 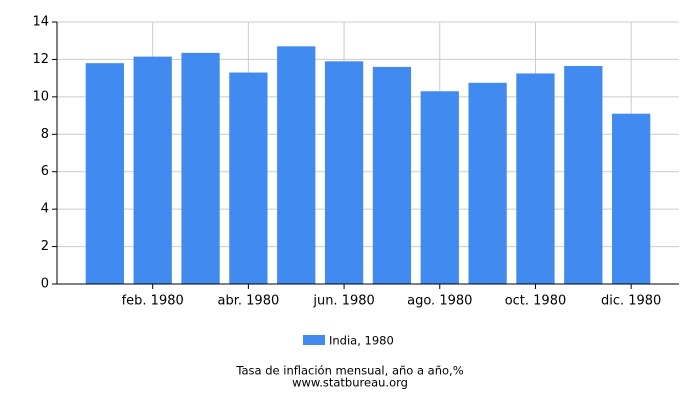 What do you see at coordinates (45, 134) in the screenshot?
I see `y-tick-label: 8` at bounding box center [45, 134].